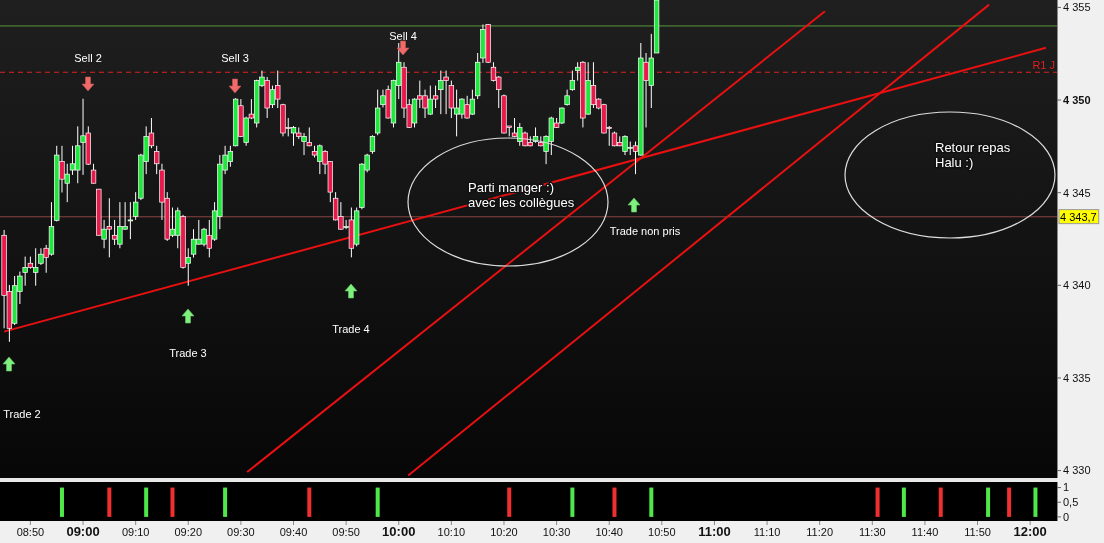  I want to click on annotation: Retour repas Halu :), so click(973, 155).